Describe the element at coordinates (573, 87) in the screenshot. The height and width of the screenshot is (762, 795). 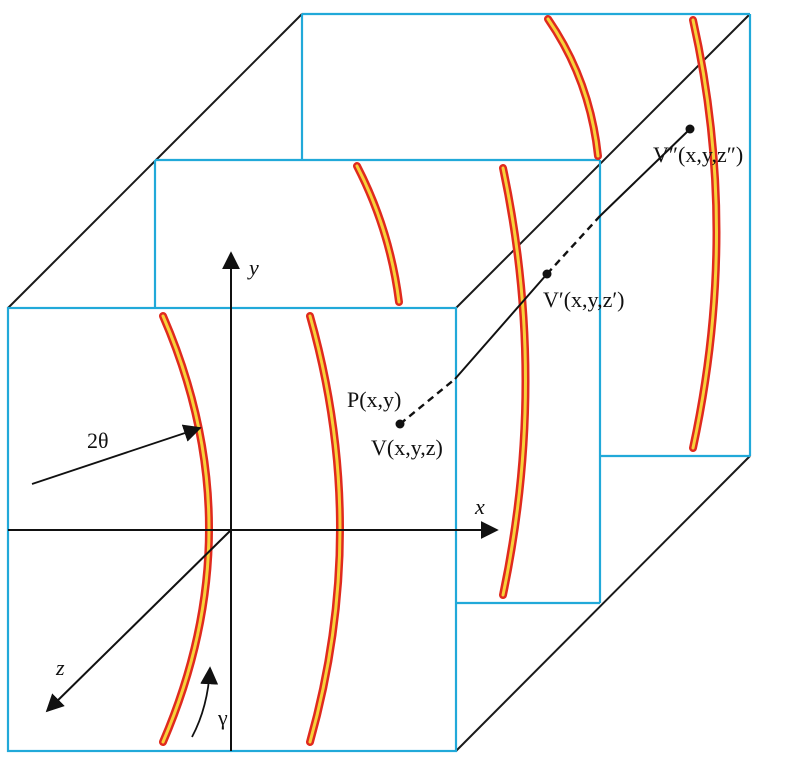
I see `back-arc-left` at that location.